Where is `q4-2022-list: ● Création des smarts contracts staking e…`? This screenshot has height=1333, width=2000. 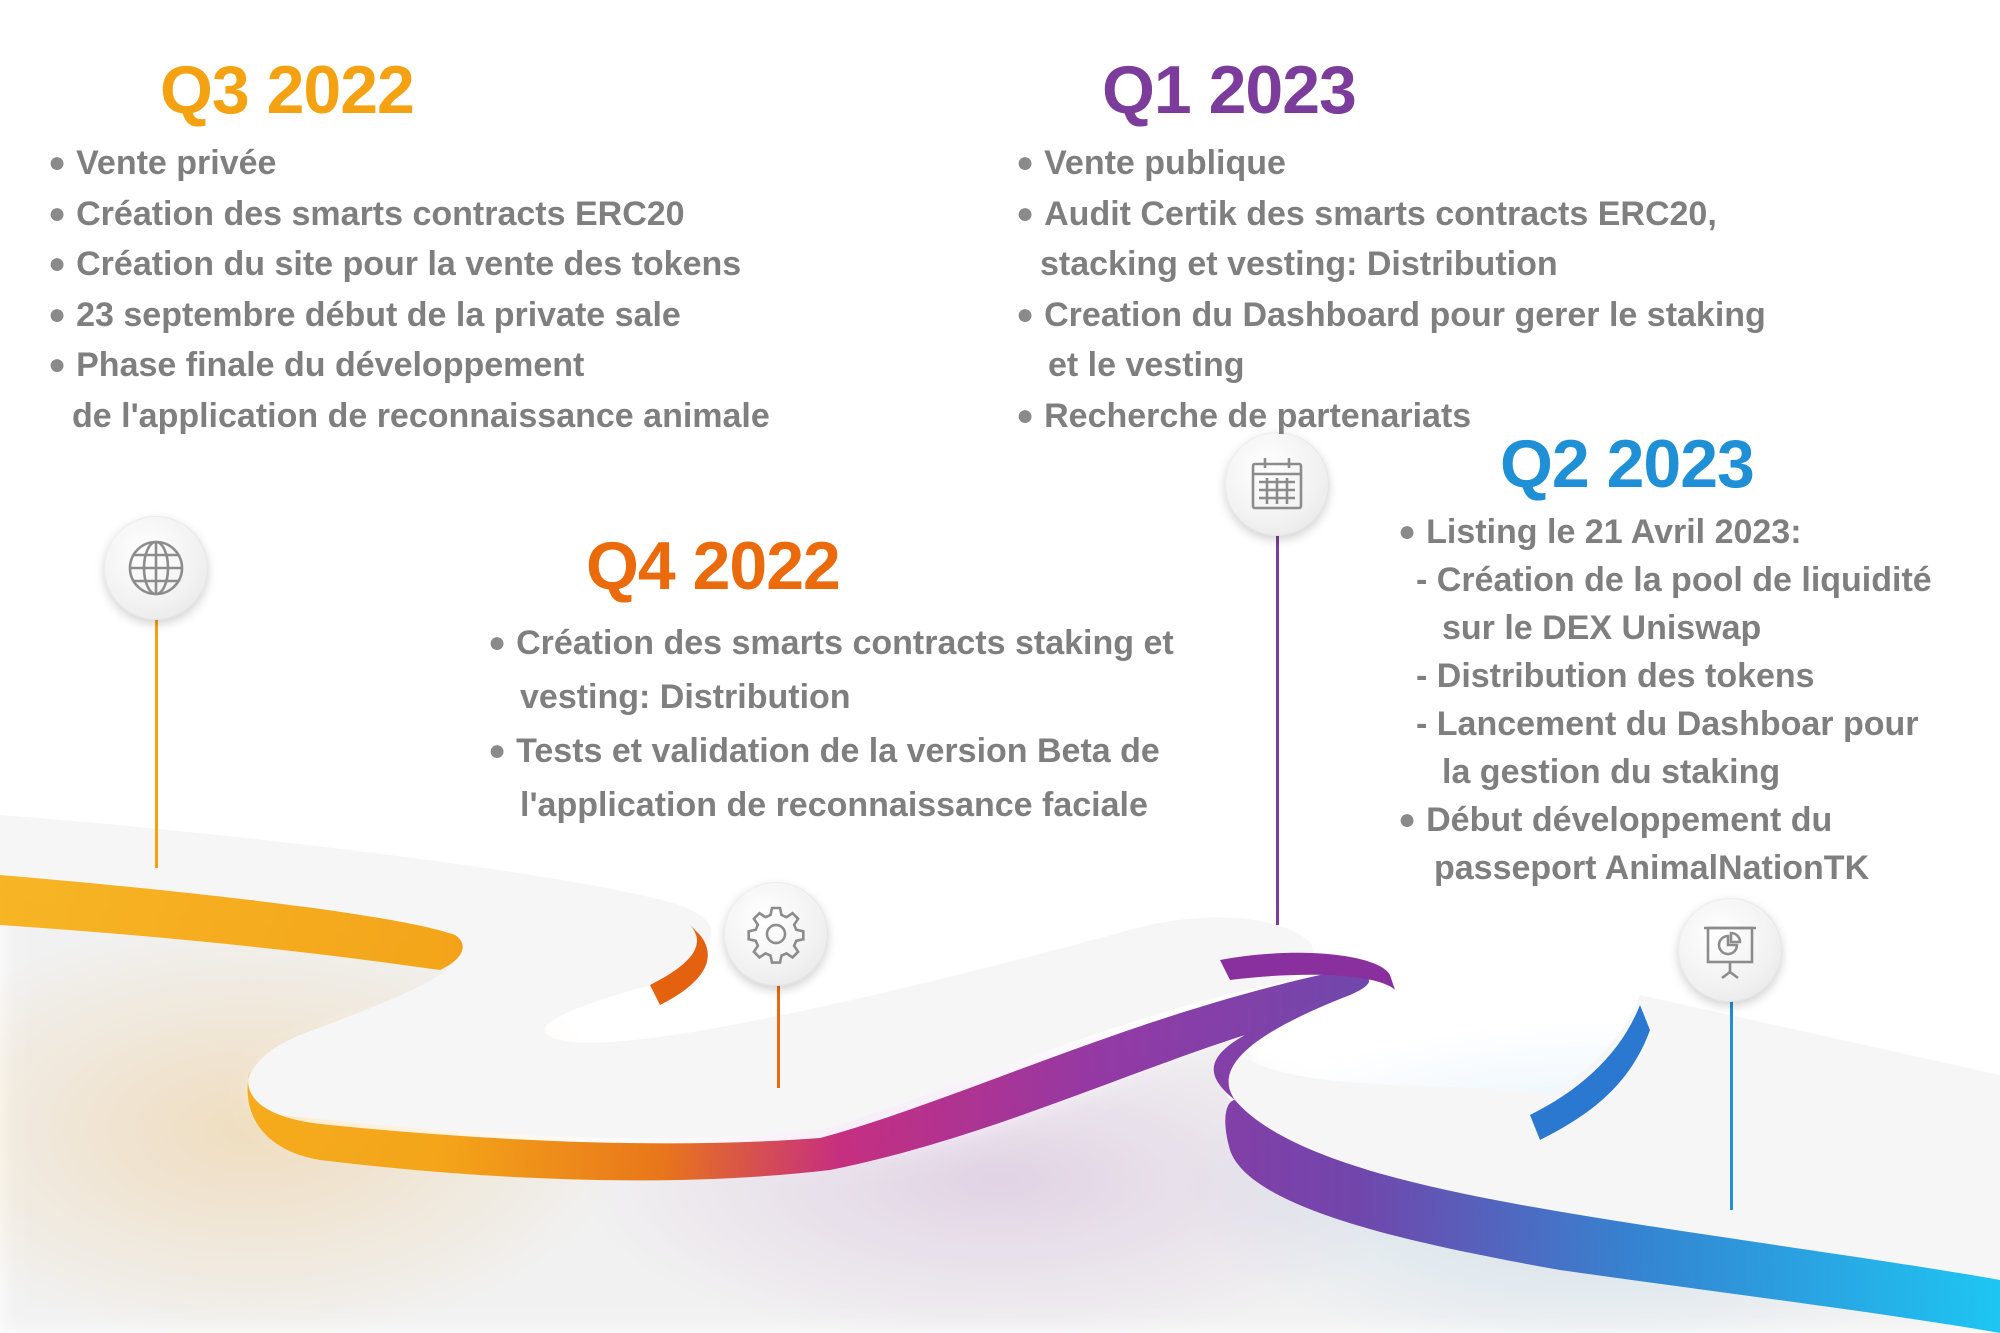 q4-2022-list: ● Création des smarts contracts staking e… is located at coordinates (831, 724).